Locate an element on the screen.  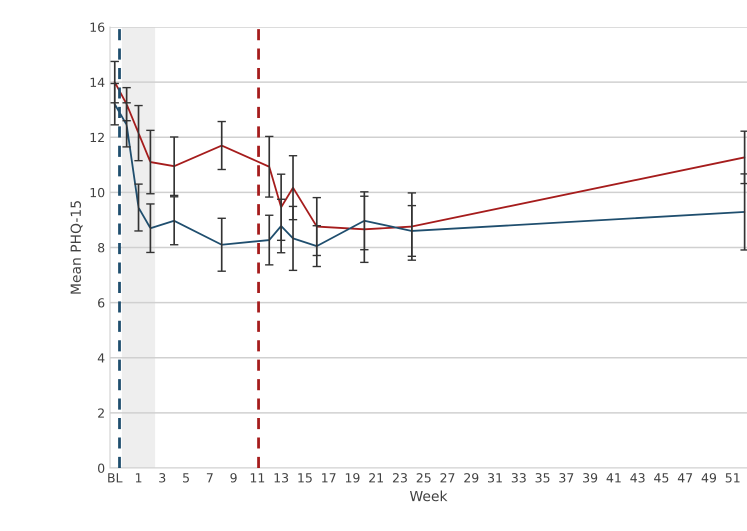
y-tick-label: 16 is located at coordinates (97, 27).